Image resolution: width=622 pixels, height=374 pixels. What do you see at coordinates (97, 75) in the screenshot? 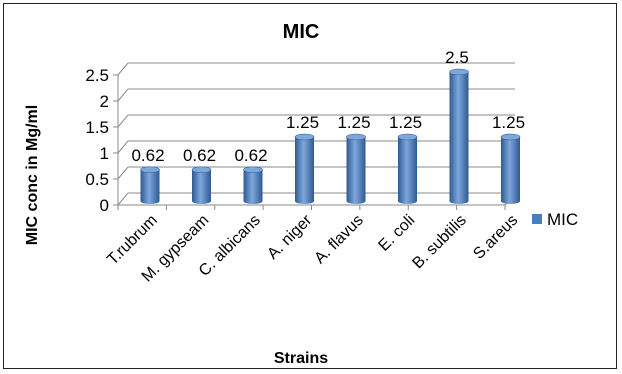
I see `y-tick-label: 2.5` at bounding box center [97, 75].